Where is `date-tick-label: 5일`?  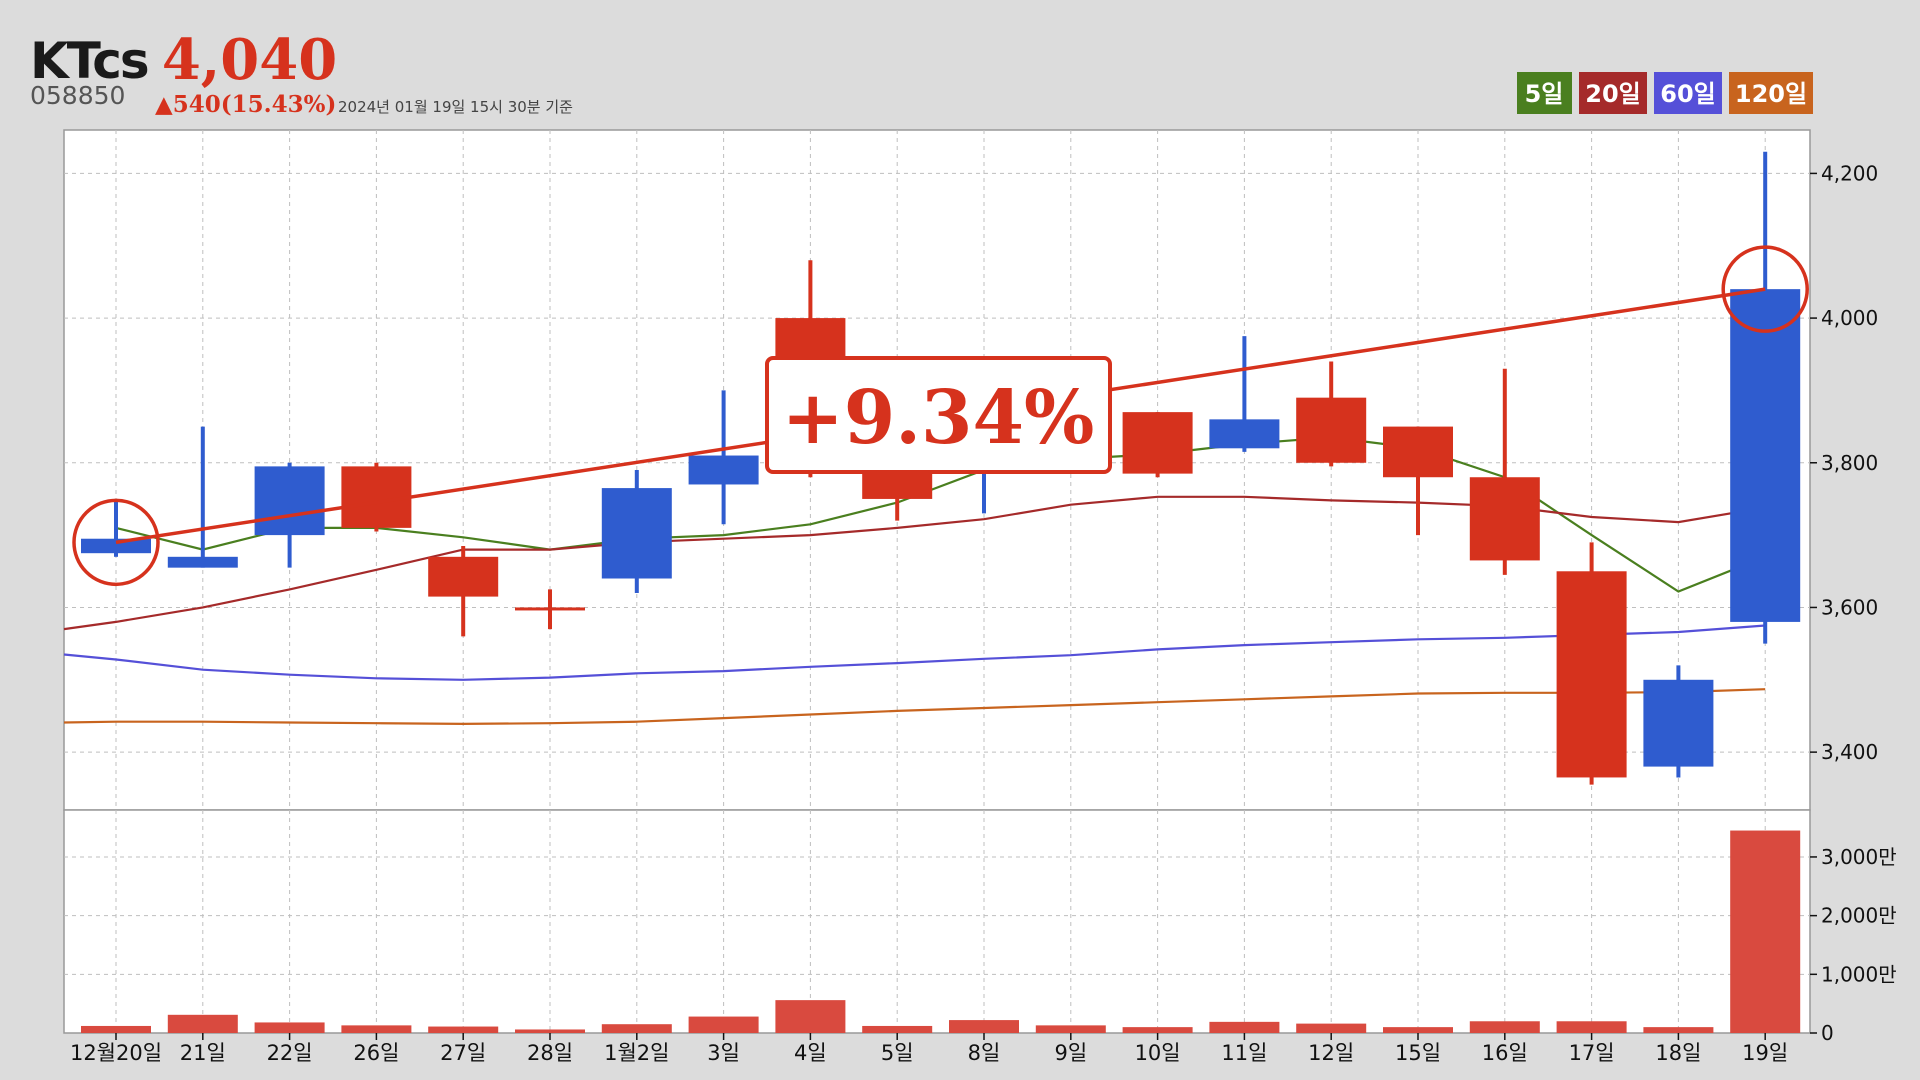 date-tick-label: 5일 is located at coordinates (897, 1053).